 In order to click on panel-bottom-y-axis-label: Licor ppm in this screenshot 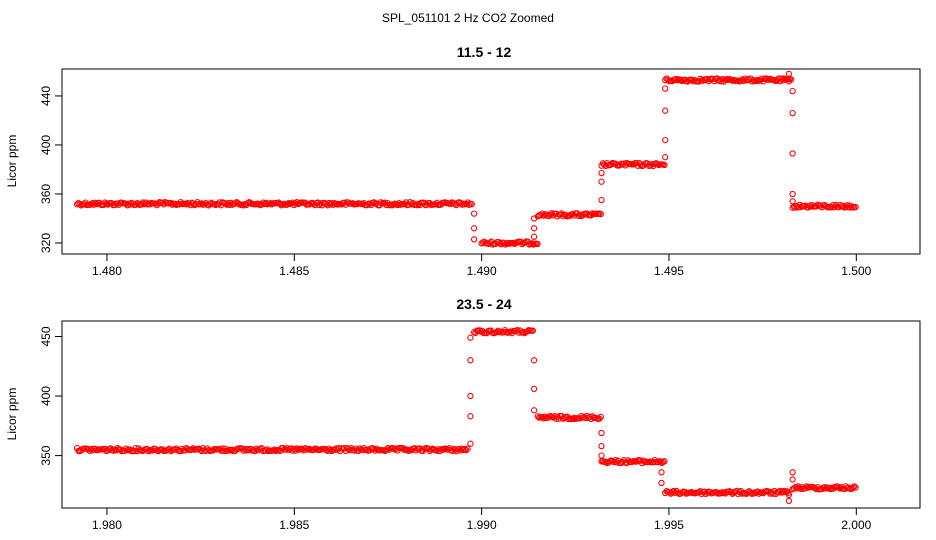, I will do `click(12, 414)`.